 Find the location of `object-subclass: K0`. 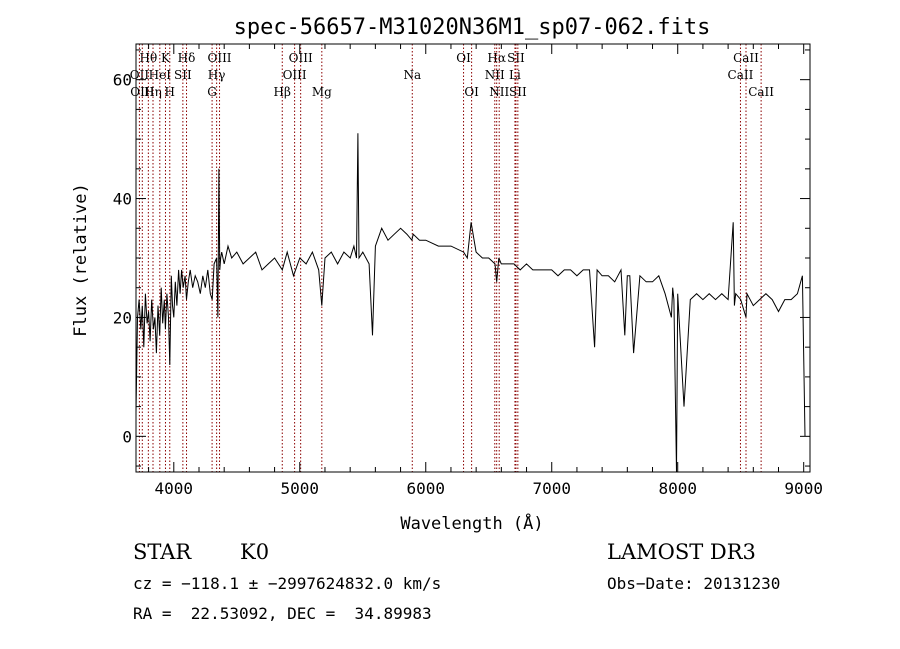

object-subclass: K0 is located at coordinates (255, 552).